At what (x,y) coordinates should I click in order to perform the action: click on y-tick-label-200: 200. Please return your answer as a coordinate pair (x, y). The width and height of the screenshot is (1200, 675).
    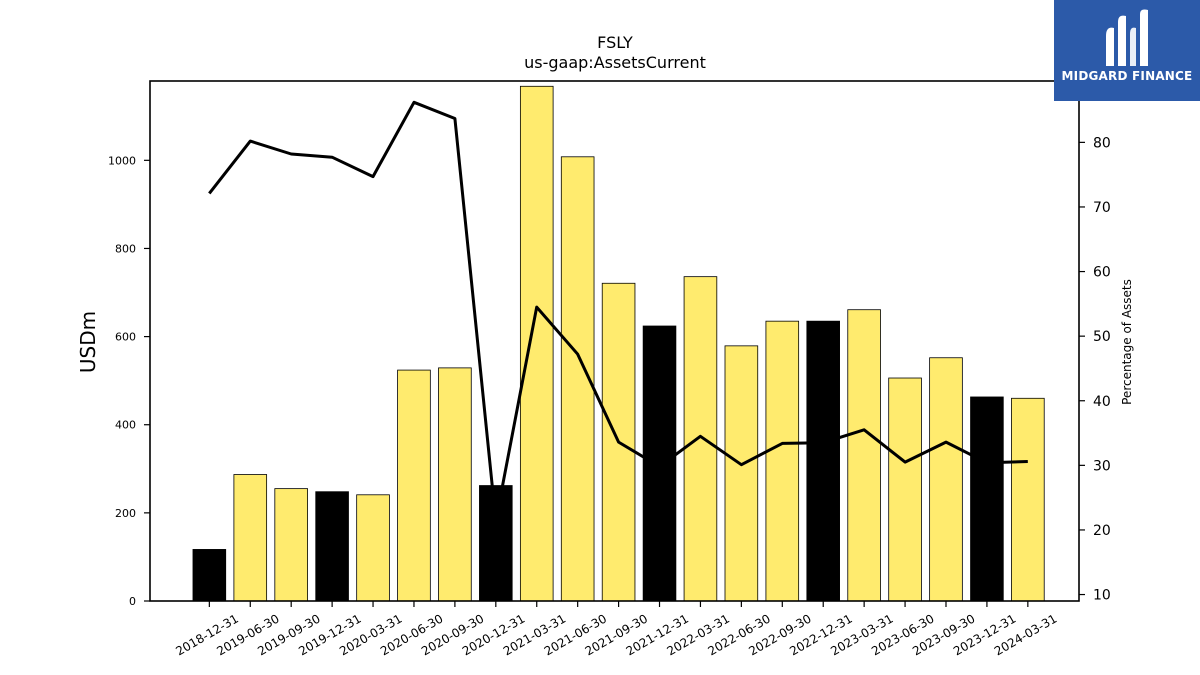
    Looking at the image, I should click on (125, 513).